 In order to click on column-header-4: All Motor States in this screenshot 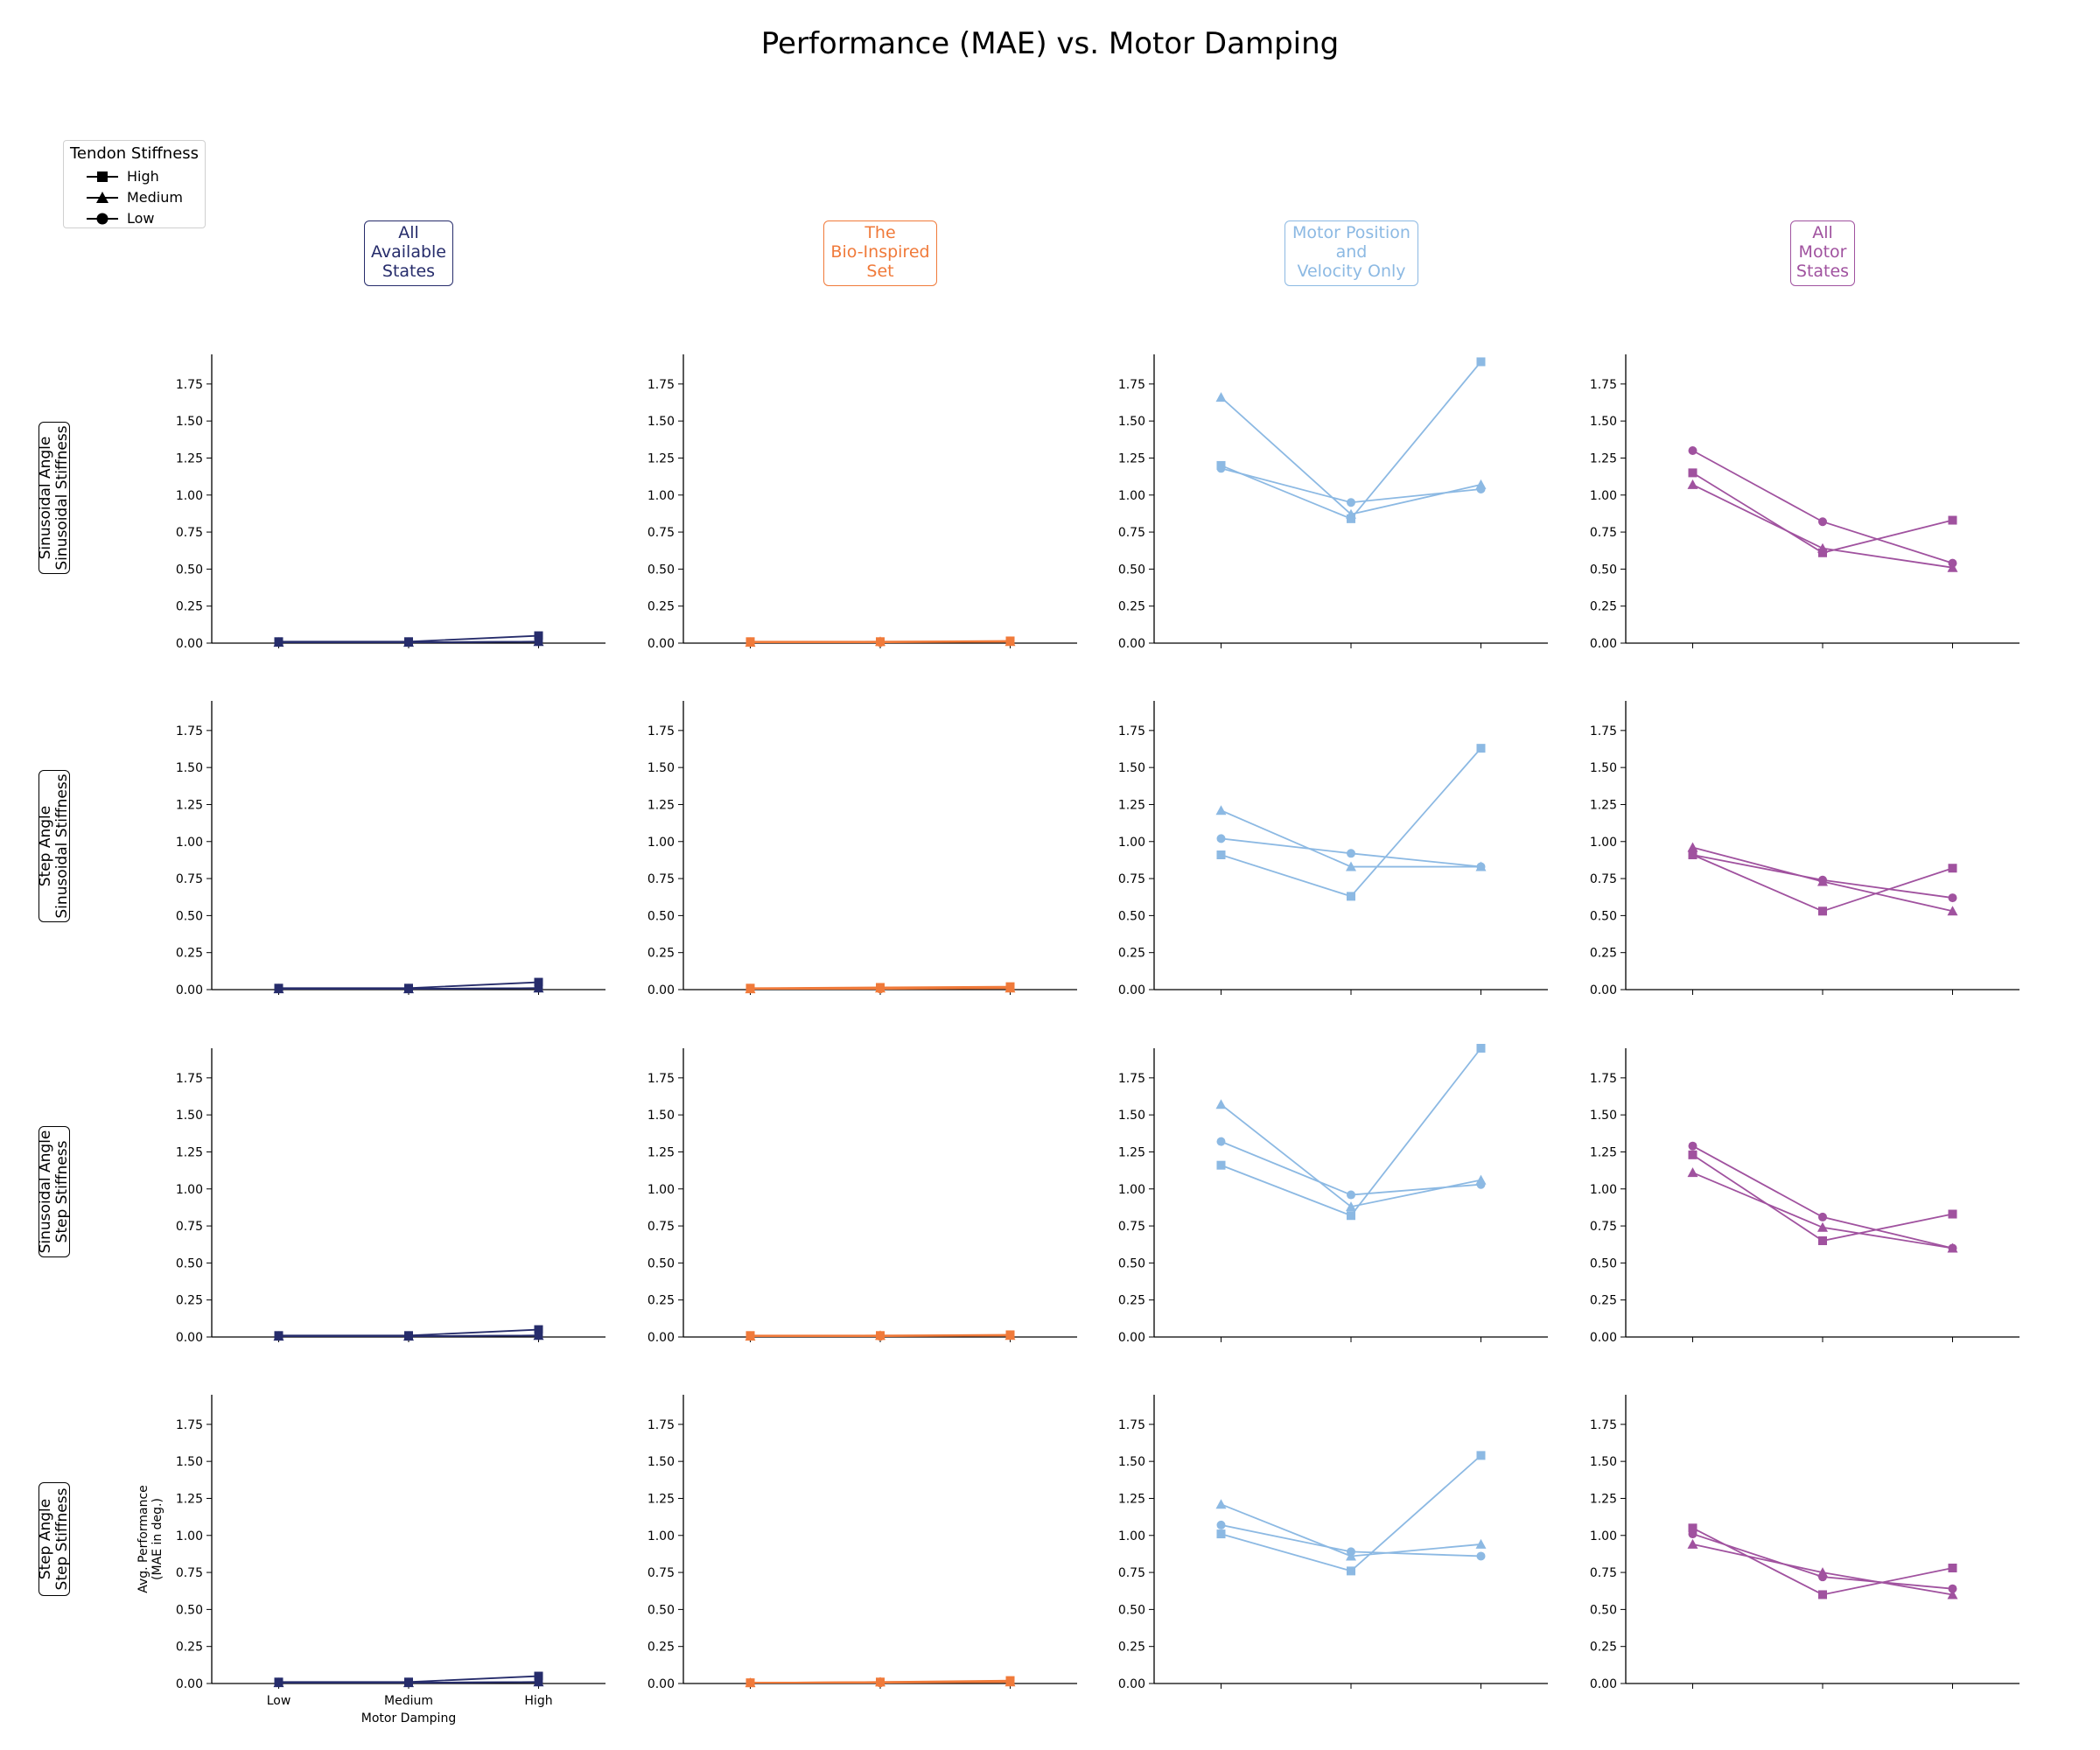, I will do `click(1822, 253)`.